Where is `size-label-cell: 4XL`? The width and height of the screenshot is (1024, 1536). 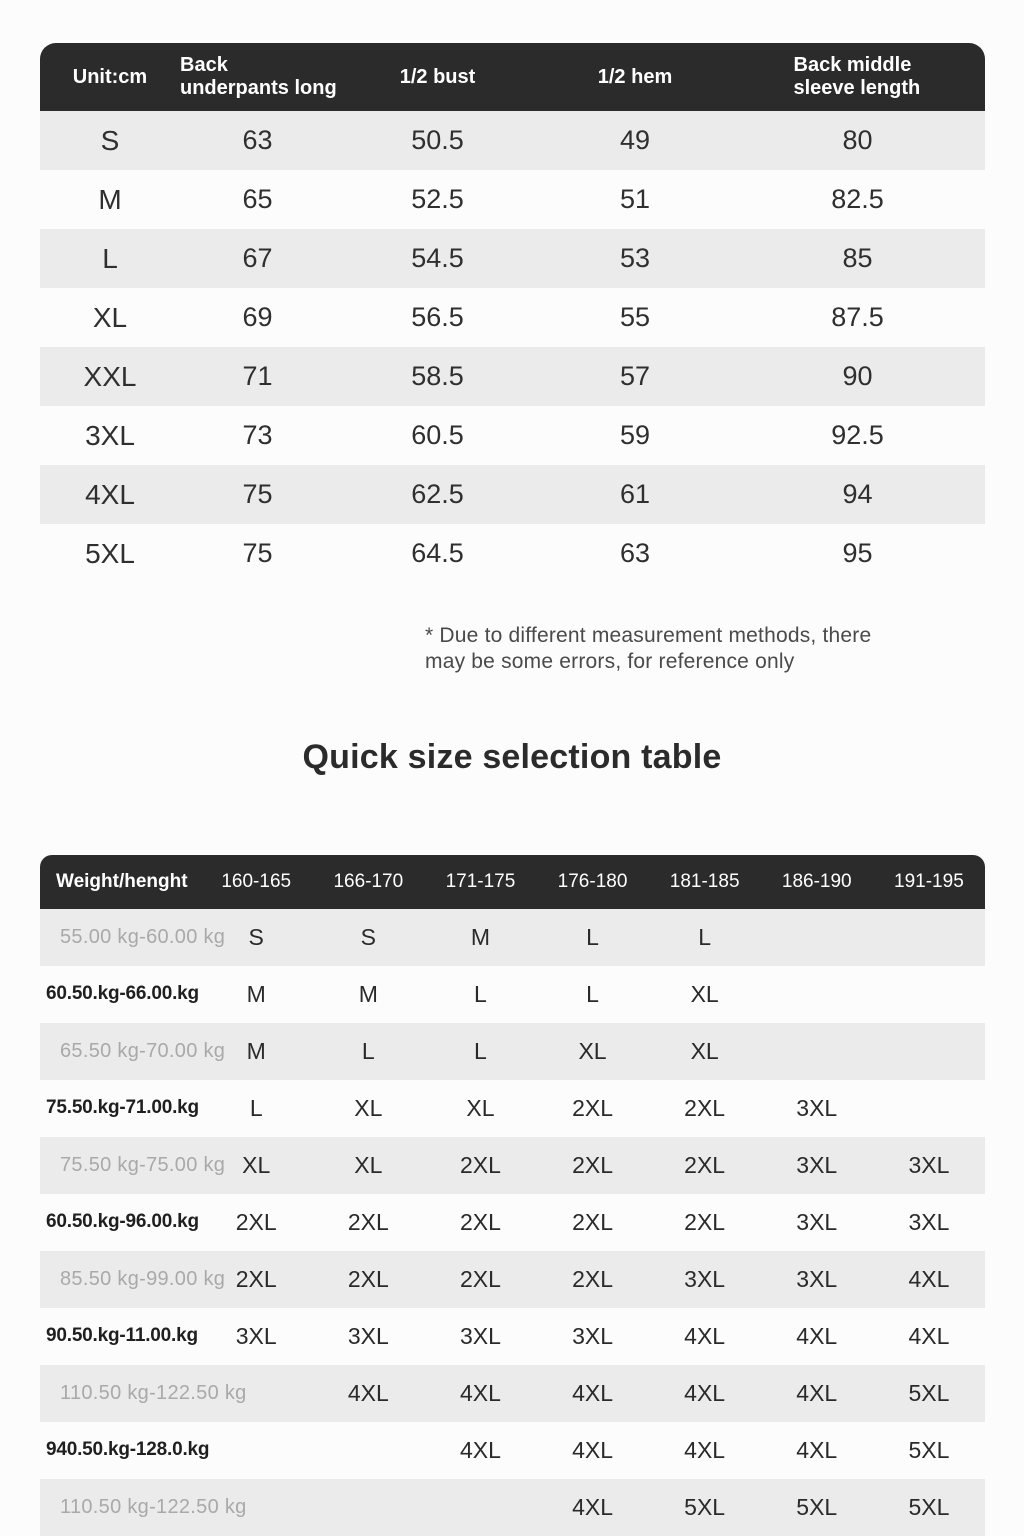 size-label-cell: 4XL is located at coordinates (110, 494).